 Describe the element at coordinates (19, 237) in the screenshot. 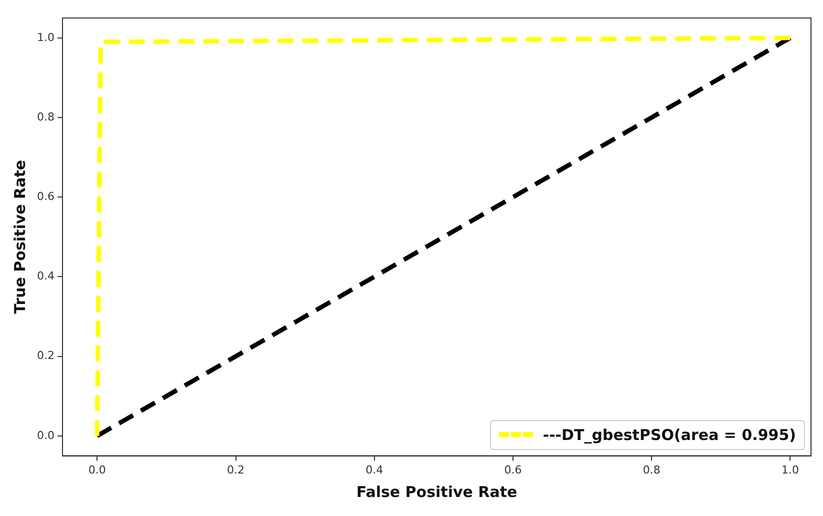

I see `y-axis-title: True Positive Rate` at that location.